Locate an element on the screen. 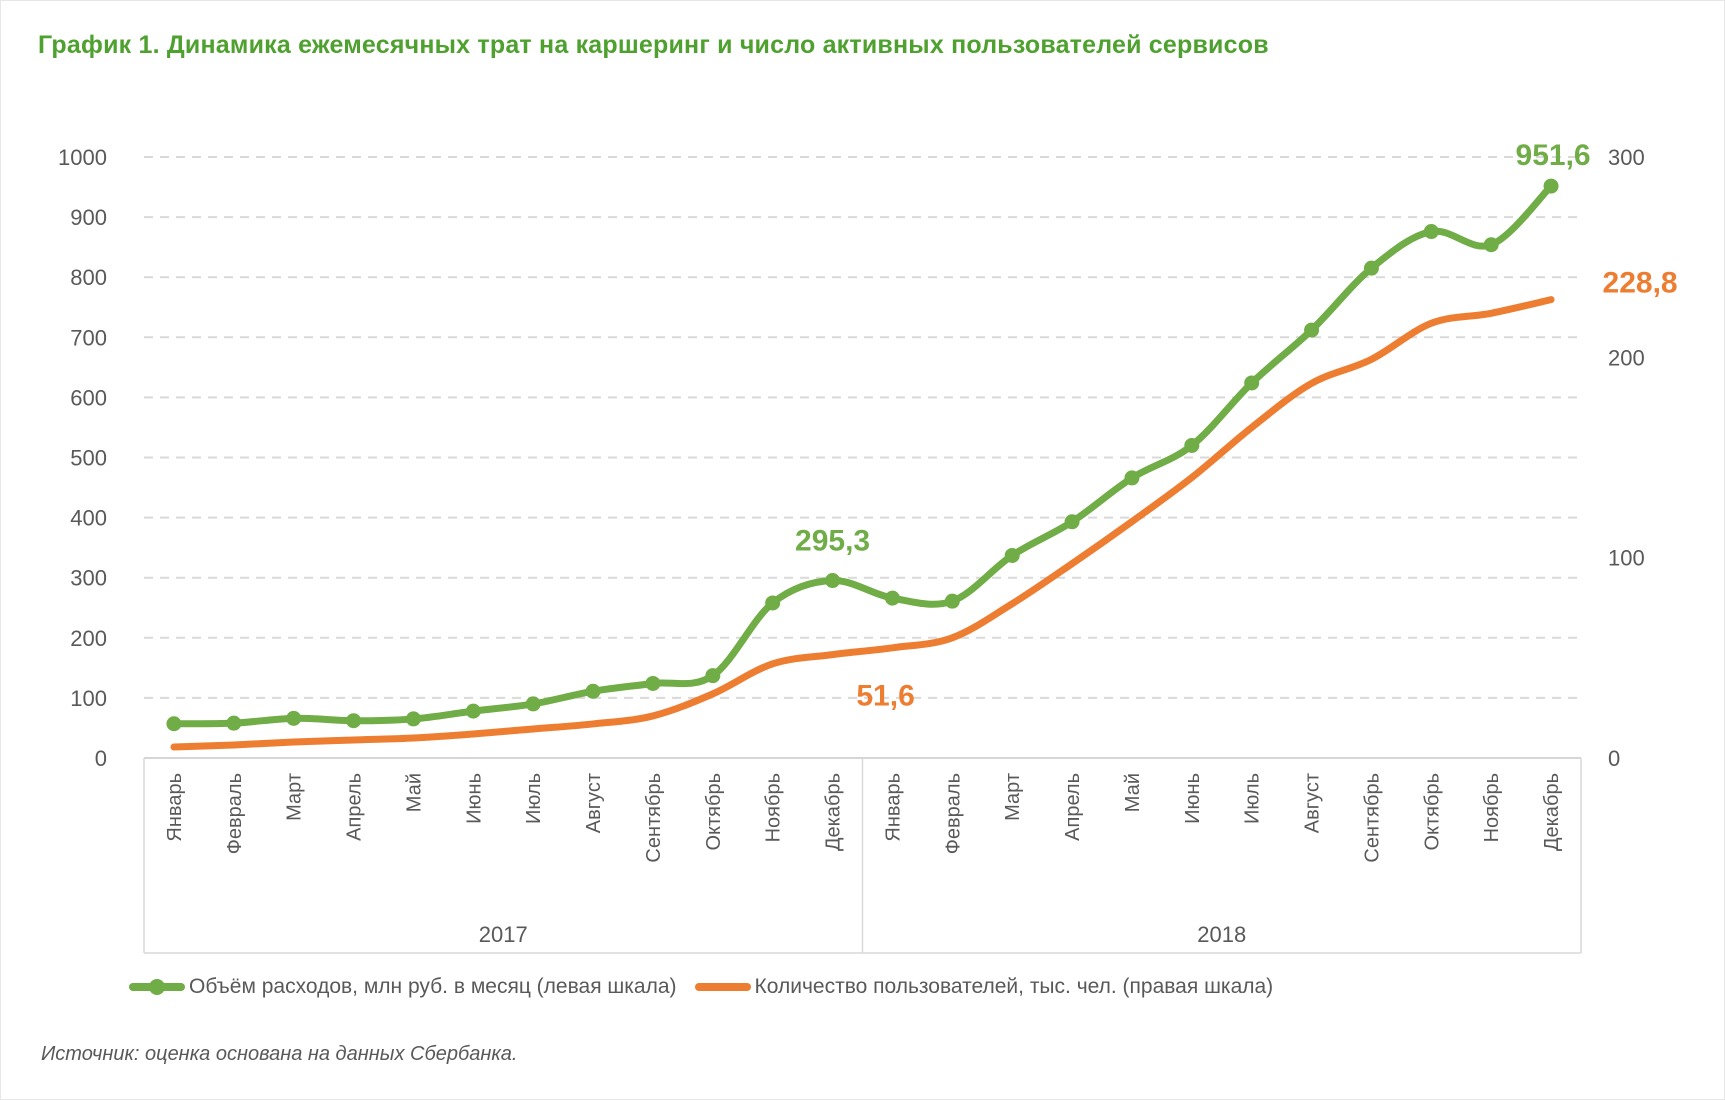 The image size is (1725, 1100). data-label: 51,6 is located at coordinates (885, 696).